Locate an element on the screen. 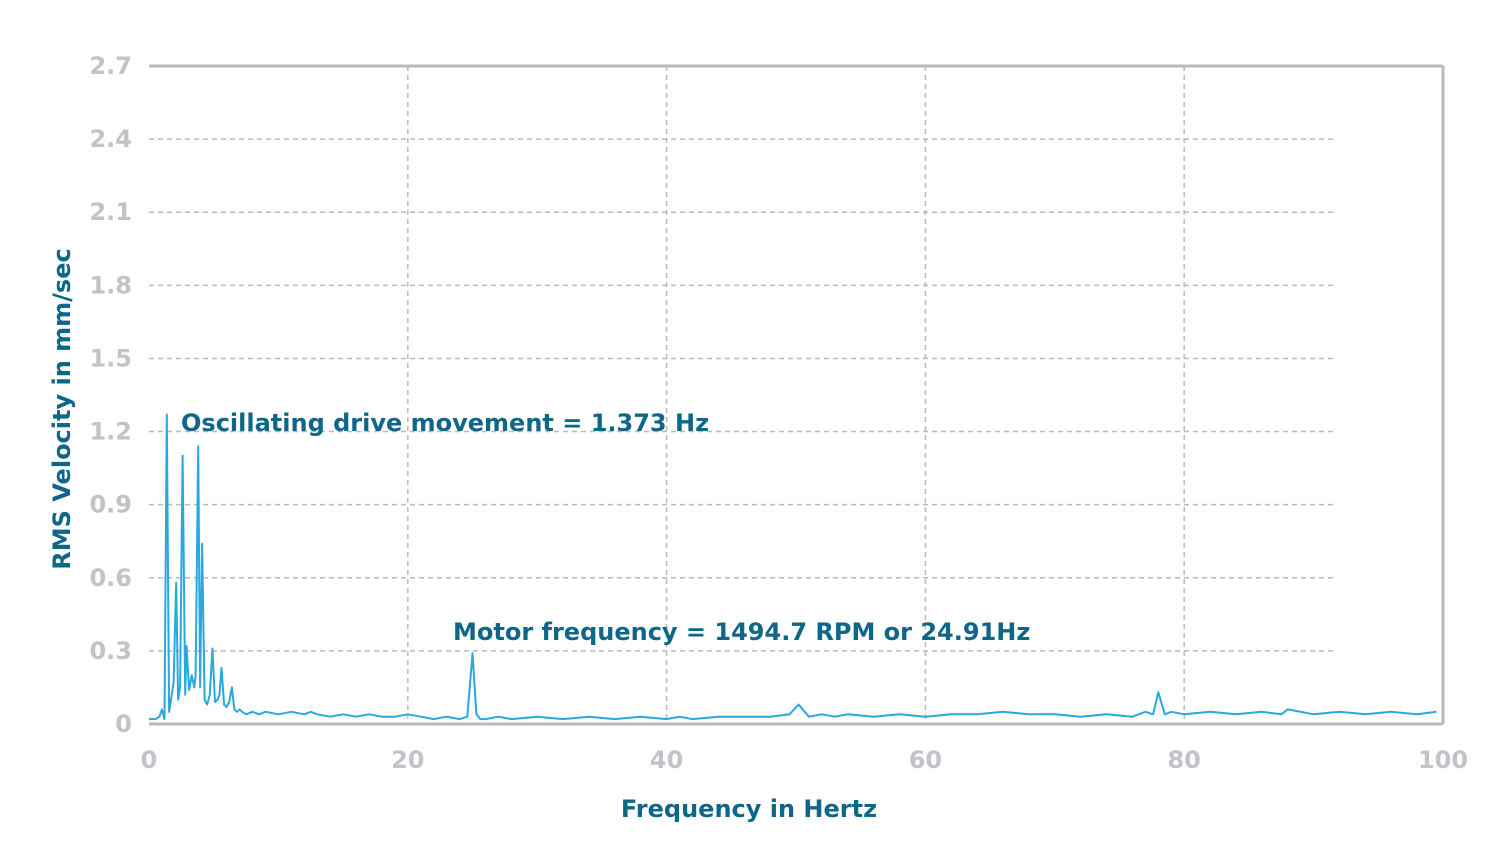  x-tick-labels: 0 20 40 60 80 100 is located at coordinates (804, 760).